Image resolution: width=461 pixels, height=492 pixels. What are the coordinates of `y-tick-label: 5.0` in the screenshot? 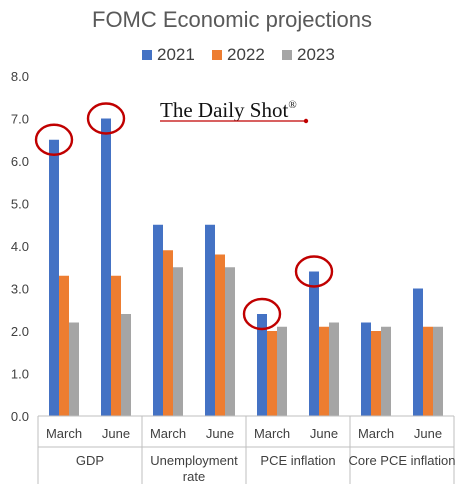 It's located at (20, 204).